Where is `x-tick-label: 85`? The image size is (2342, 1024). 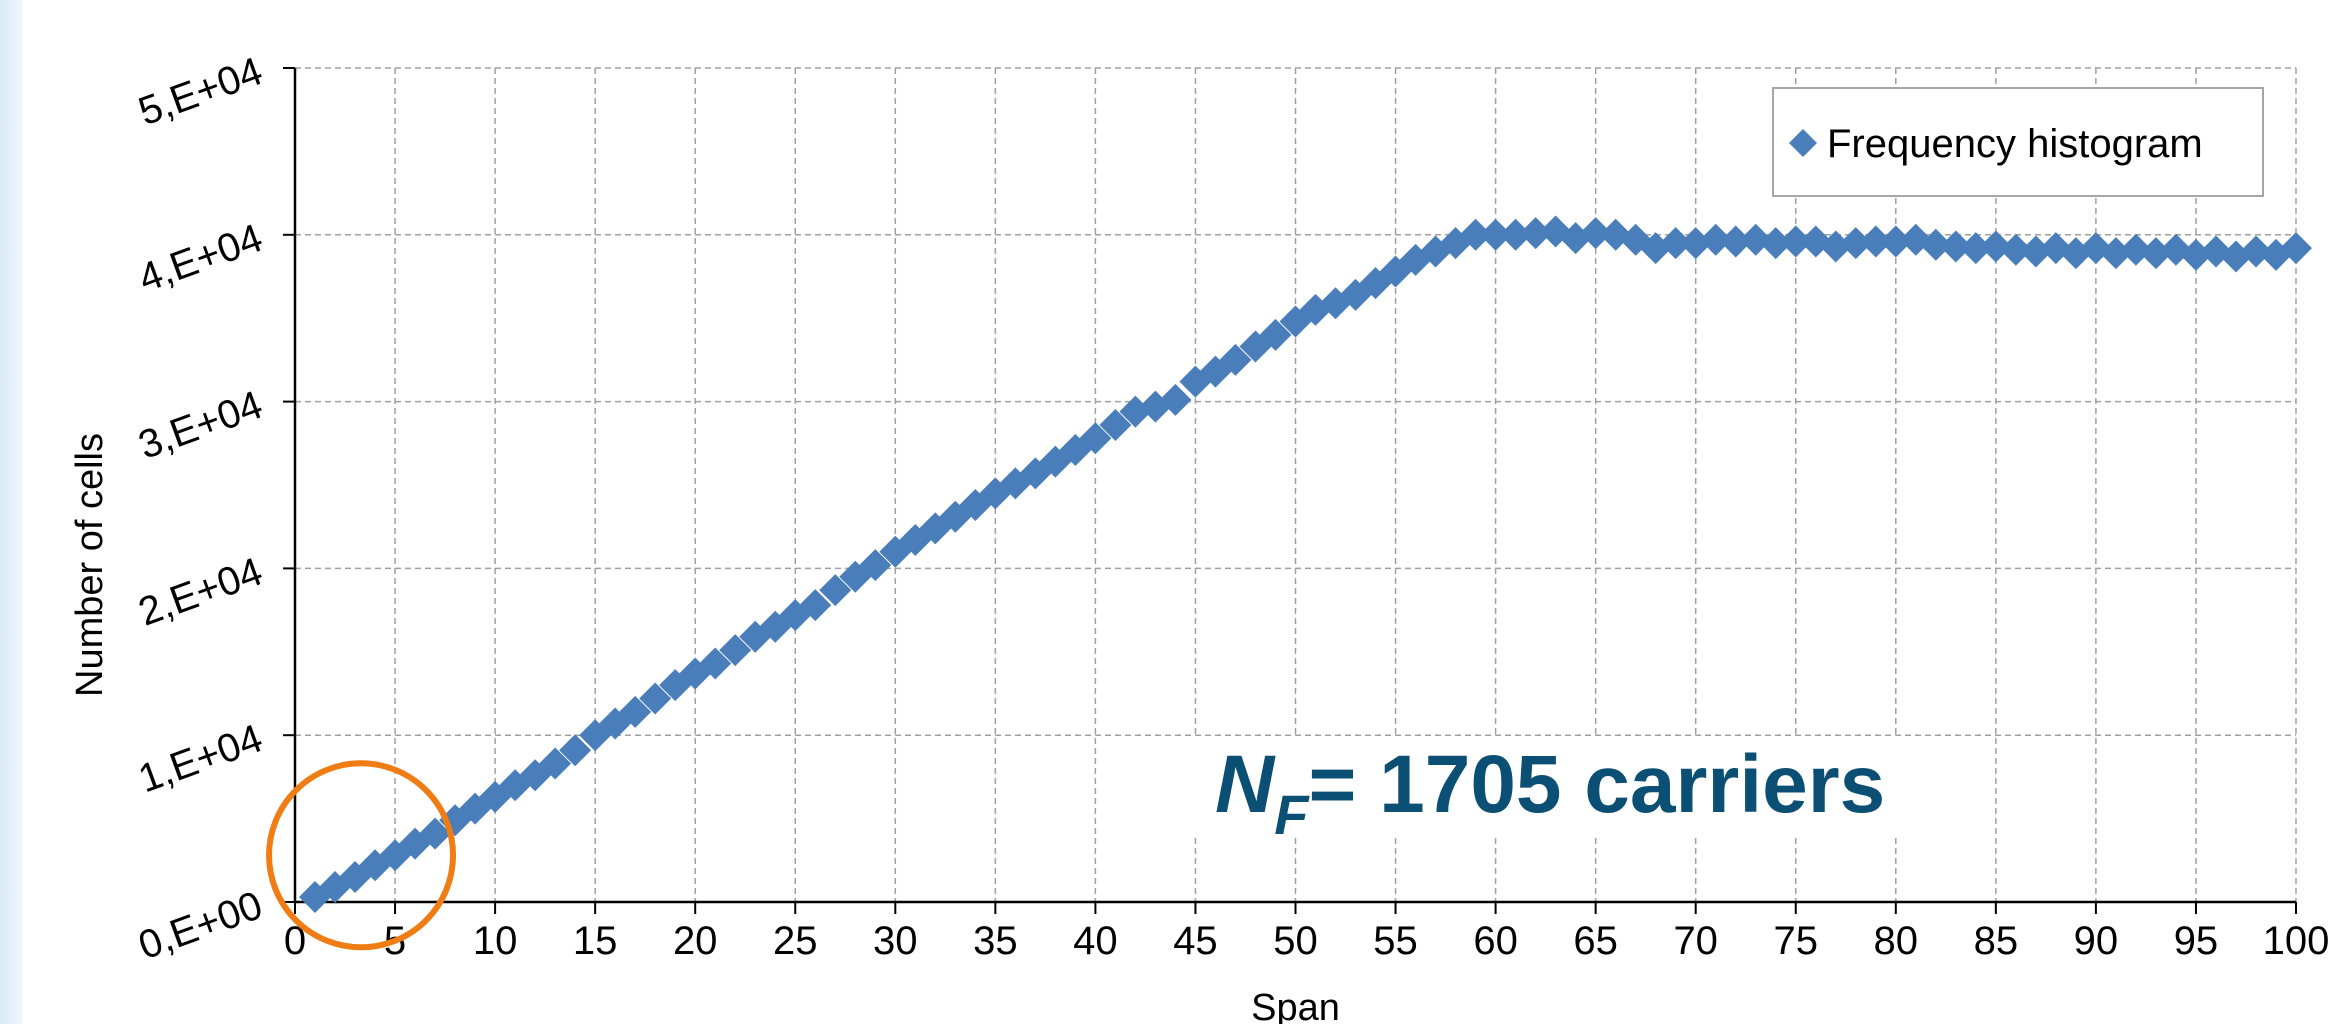
x-tick-label: 85 is located at coordinates (1996, 941).